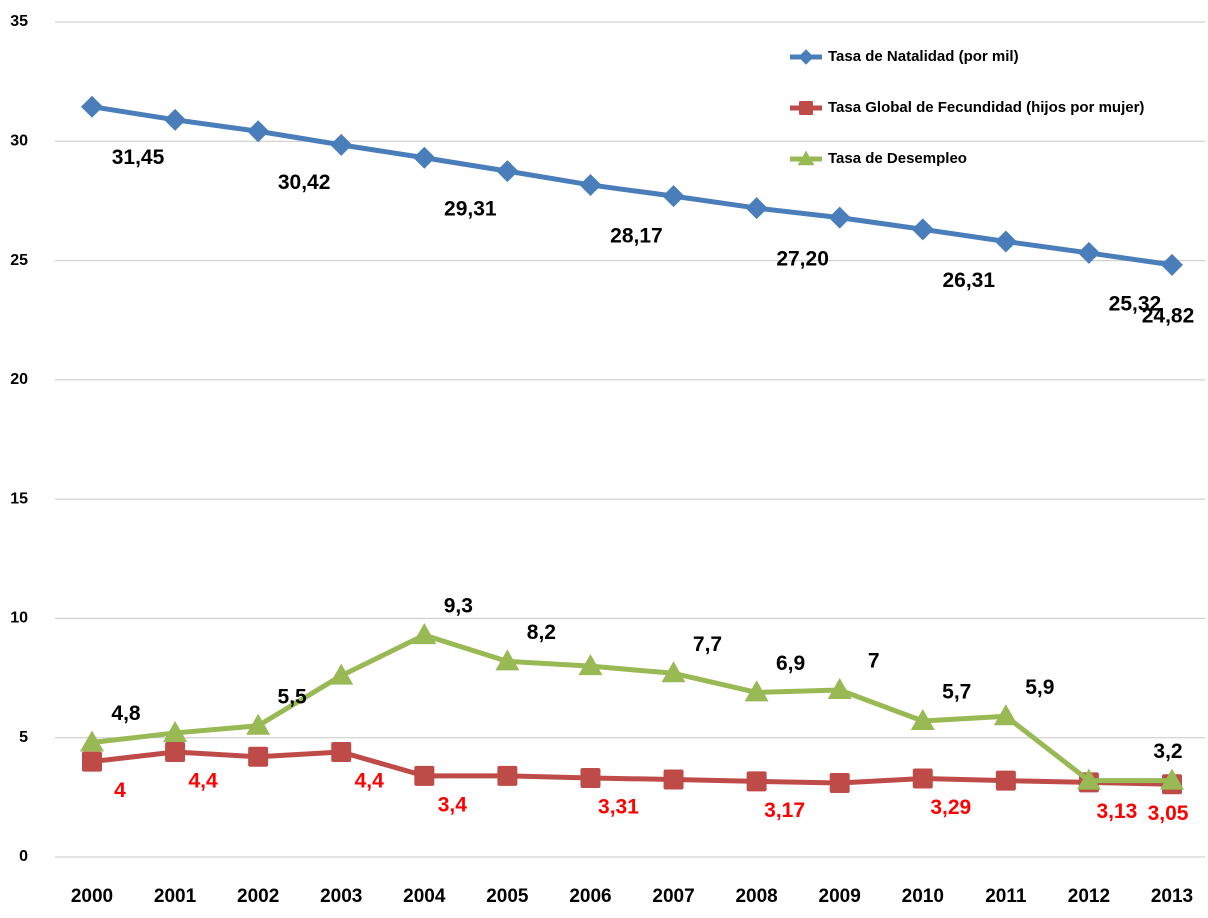  What do you see at coordinates (1168, 315) in the screenshot?
I see `data-label: 24,82` at bounding box center [1168, 315].